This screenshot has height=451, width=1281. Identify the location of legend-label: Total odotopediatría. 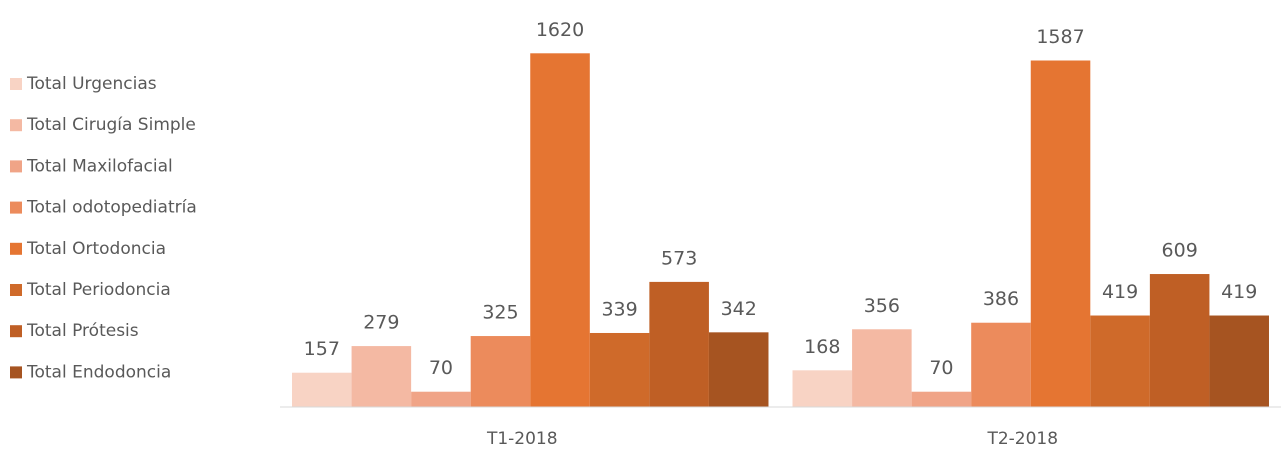
(111, 208).